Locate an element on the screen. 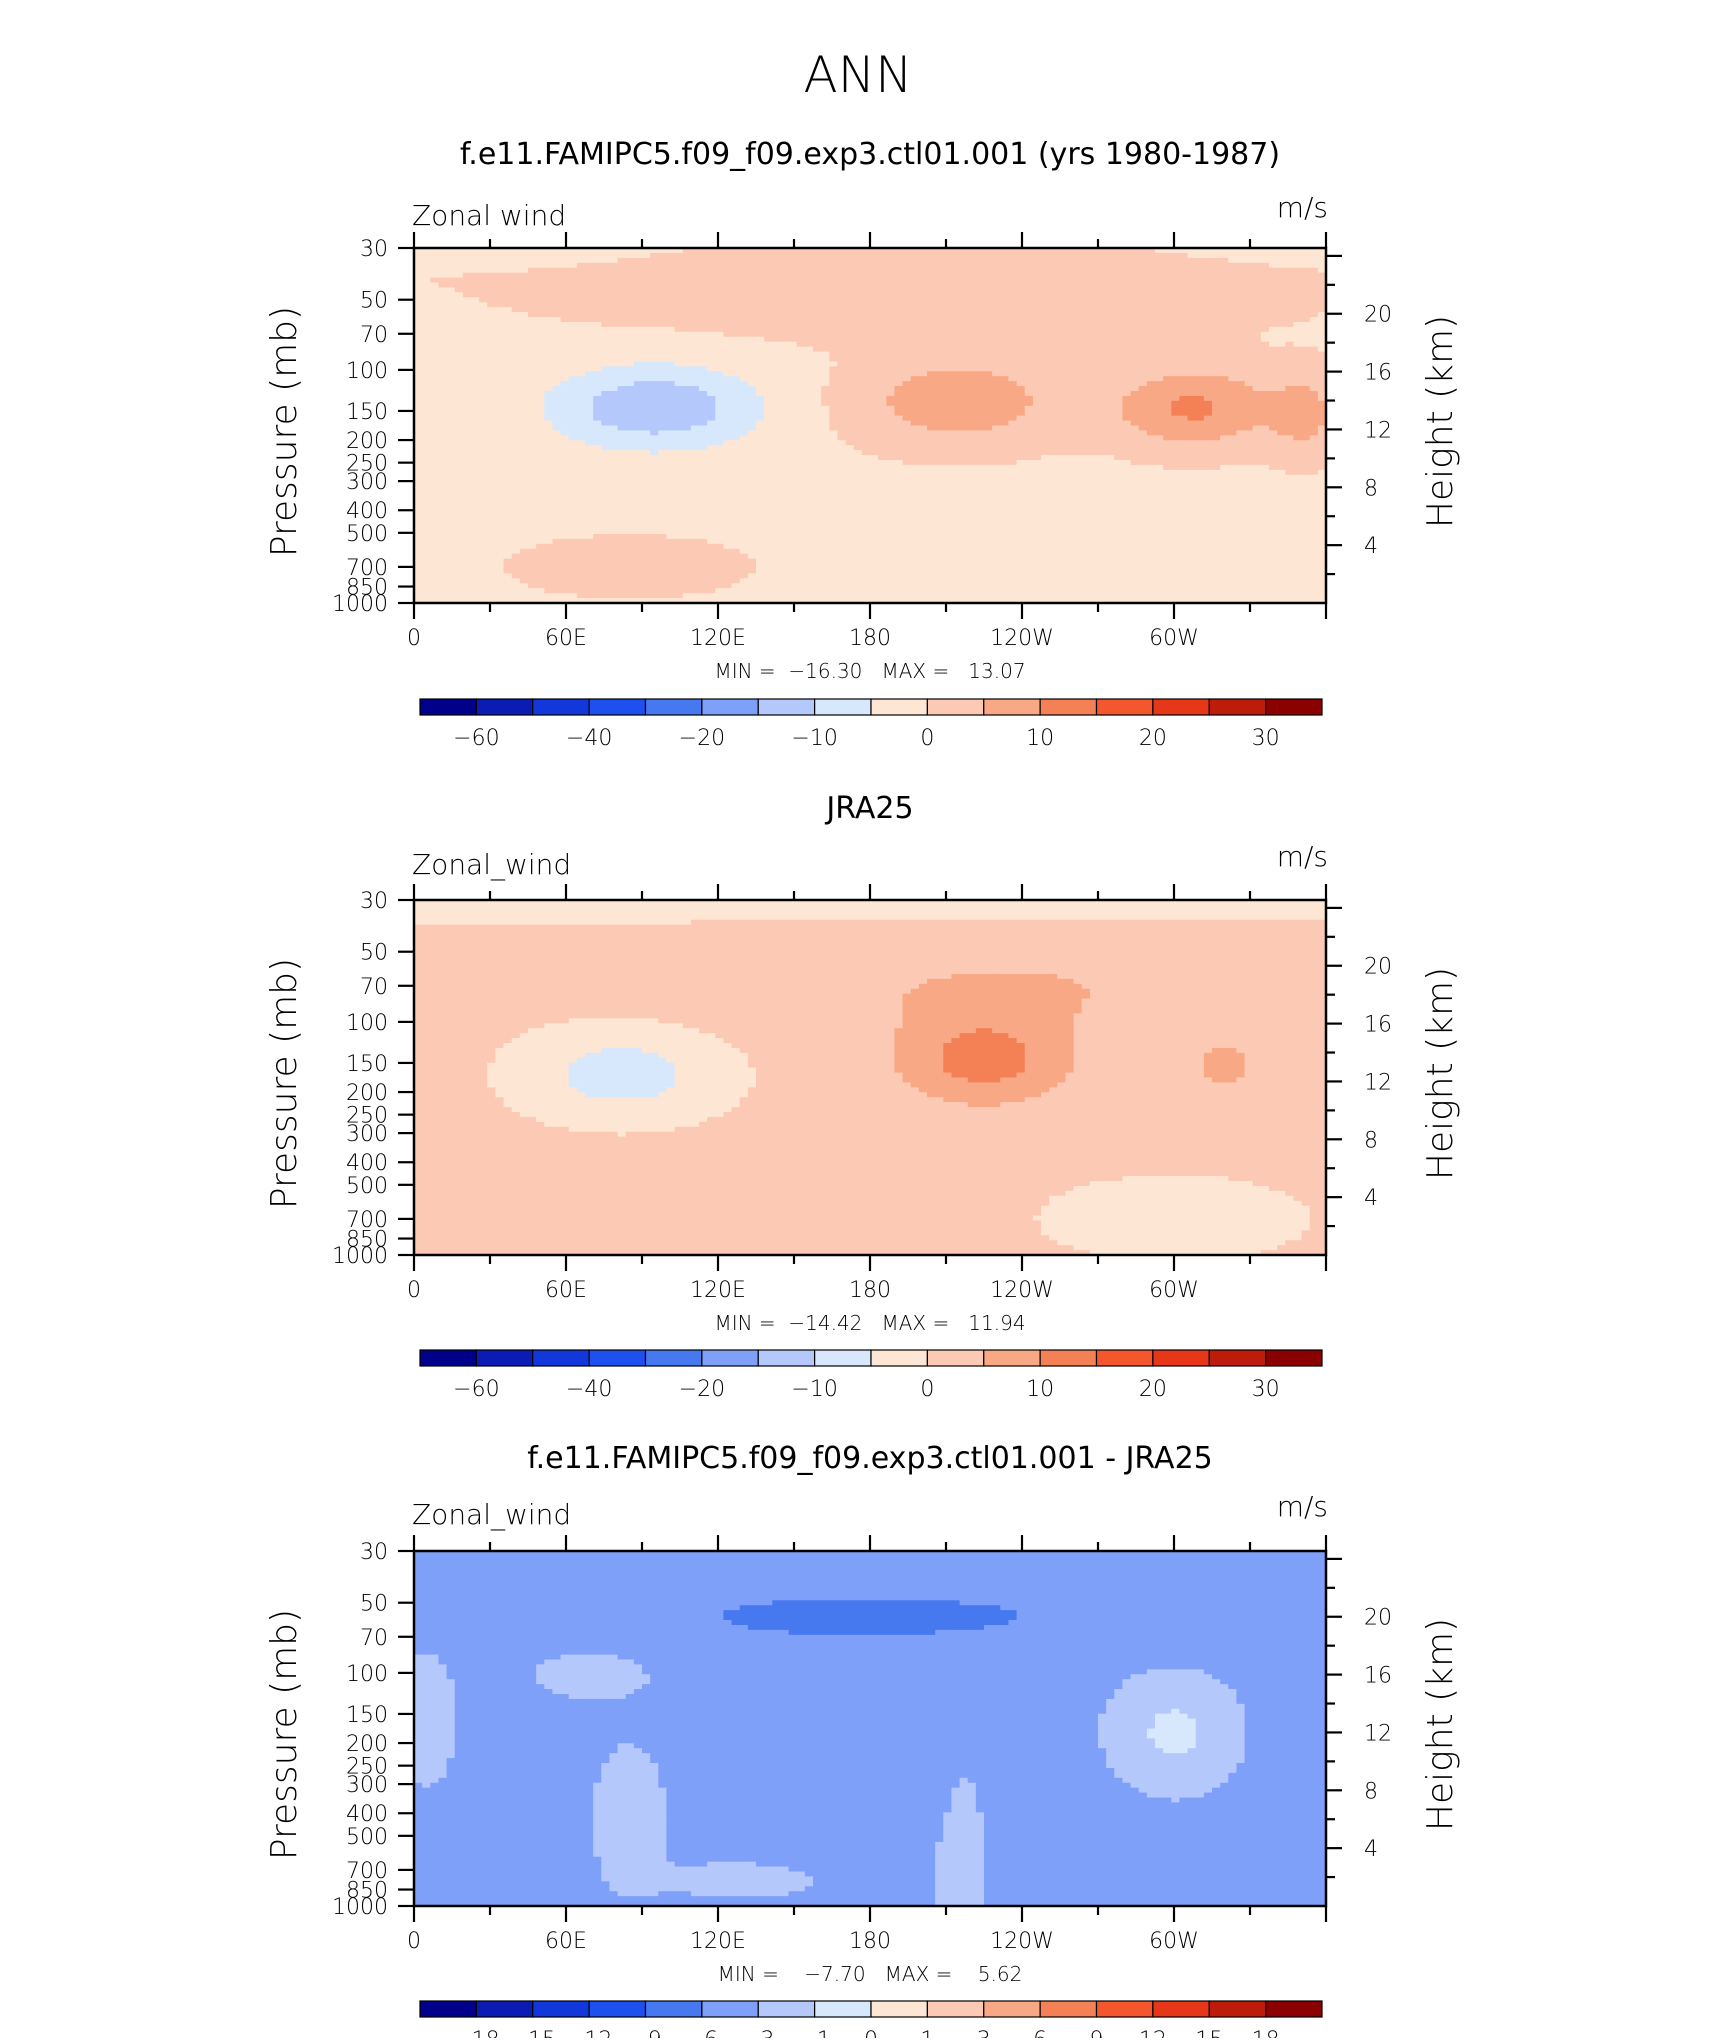 Image resolution: width=1710 pixels, height=2042 pixels. figure-title: ANN is located at coordinates (857, 75).